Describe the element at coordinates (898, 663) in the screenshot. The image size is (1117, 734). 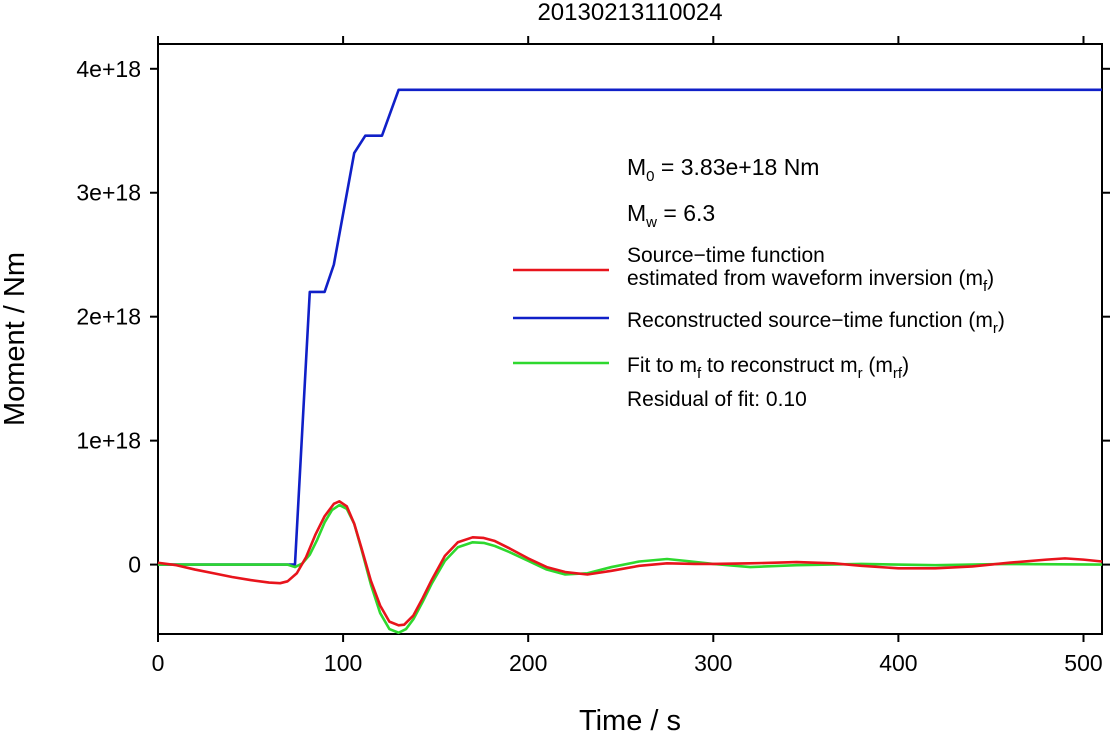
I see `x-tick-label: 400` at that location.